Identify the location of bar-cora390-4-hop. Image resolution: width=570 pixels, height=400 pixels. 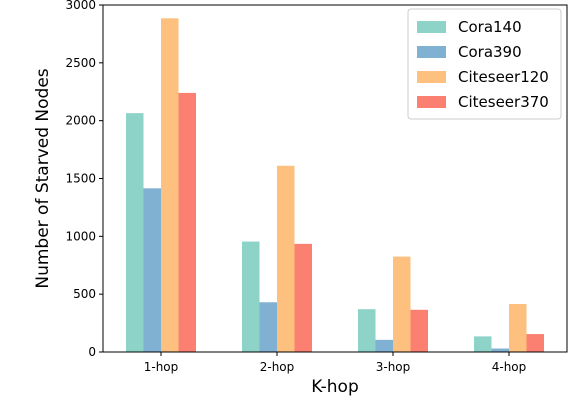
(500, 350).